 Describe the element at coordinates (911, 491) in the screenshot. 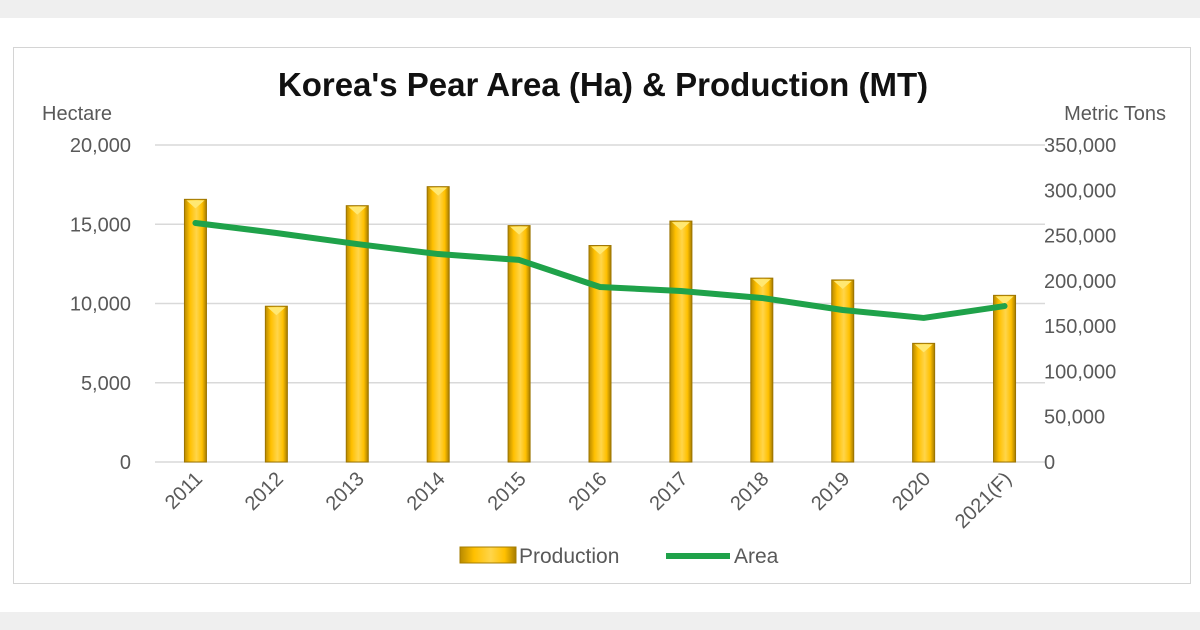

I see `x-tick-label: 2020` at that location.